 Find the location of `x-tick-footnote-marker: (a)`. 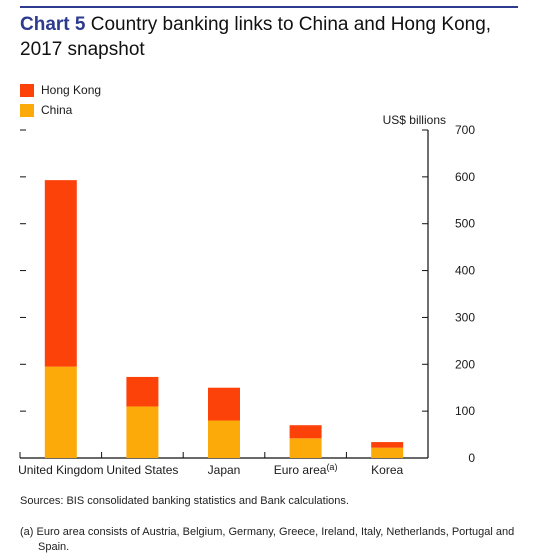

x-tick-footnote-marker: (a) is located at coordinates (331, 467).